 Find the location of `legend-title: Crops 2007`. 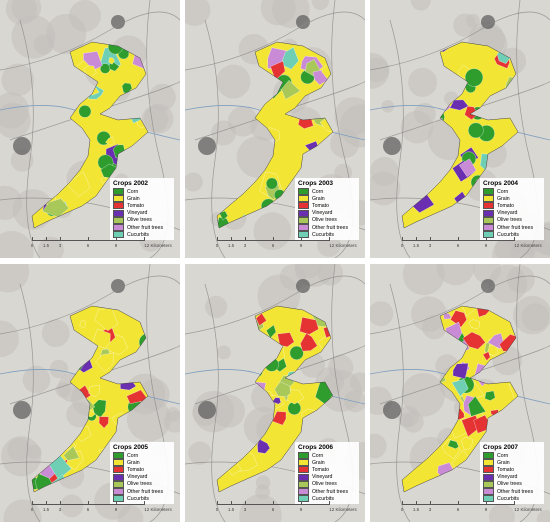

legend-title: Crops 2007 is located at coordinates (501, 447).